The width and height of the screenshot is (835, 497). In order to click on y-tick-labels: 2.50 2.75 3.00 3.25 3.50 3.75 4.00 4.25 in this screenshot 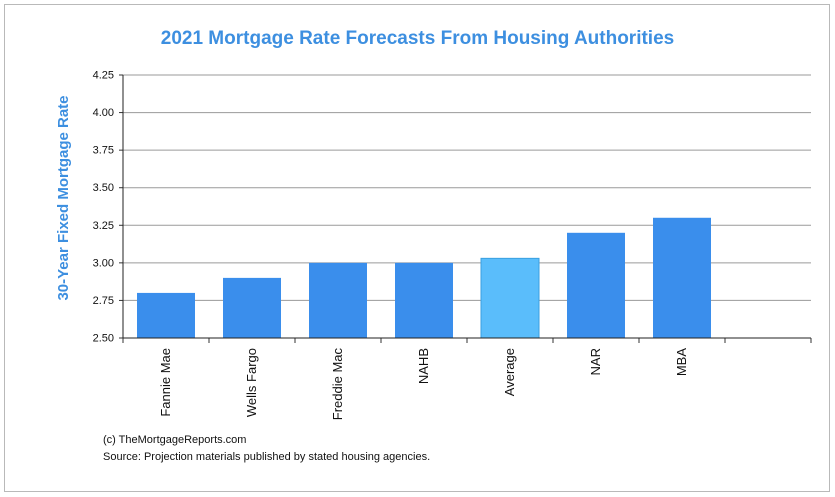, I will do `click(103, 207)`.